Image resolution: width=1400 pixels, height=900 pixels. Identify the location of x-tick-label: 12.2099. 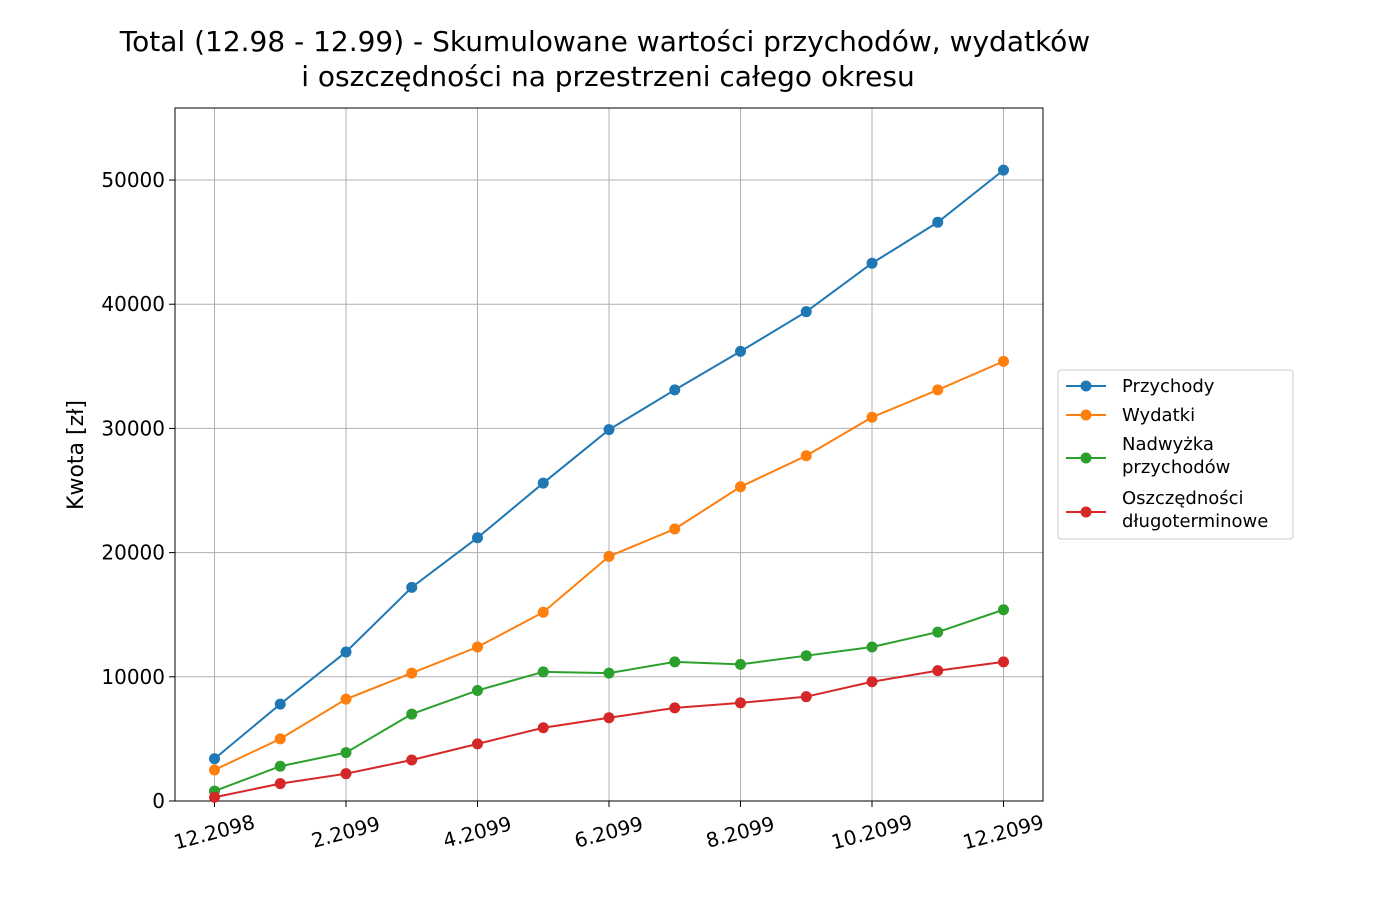
(1003, 832).